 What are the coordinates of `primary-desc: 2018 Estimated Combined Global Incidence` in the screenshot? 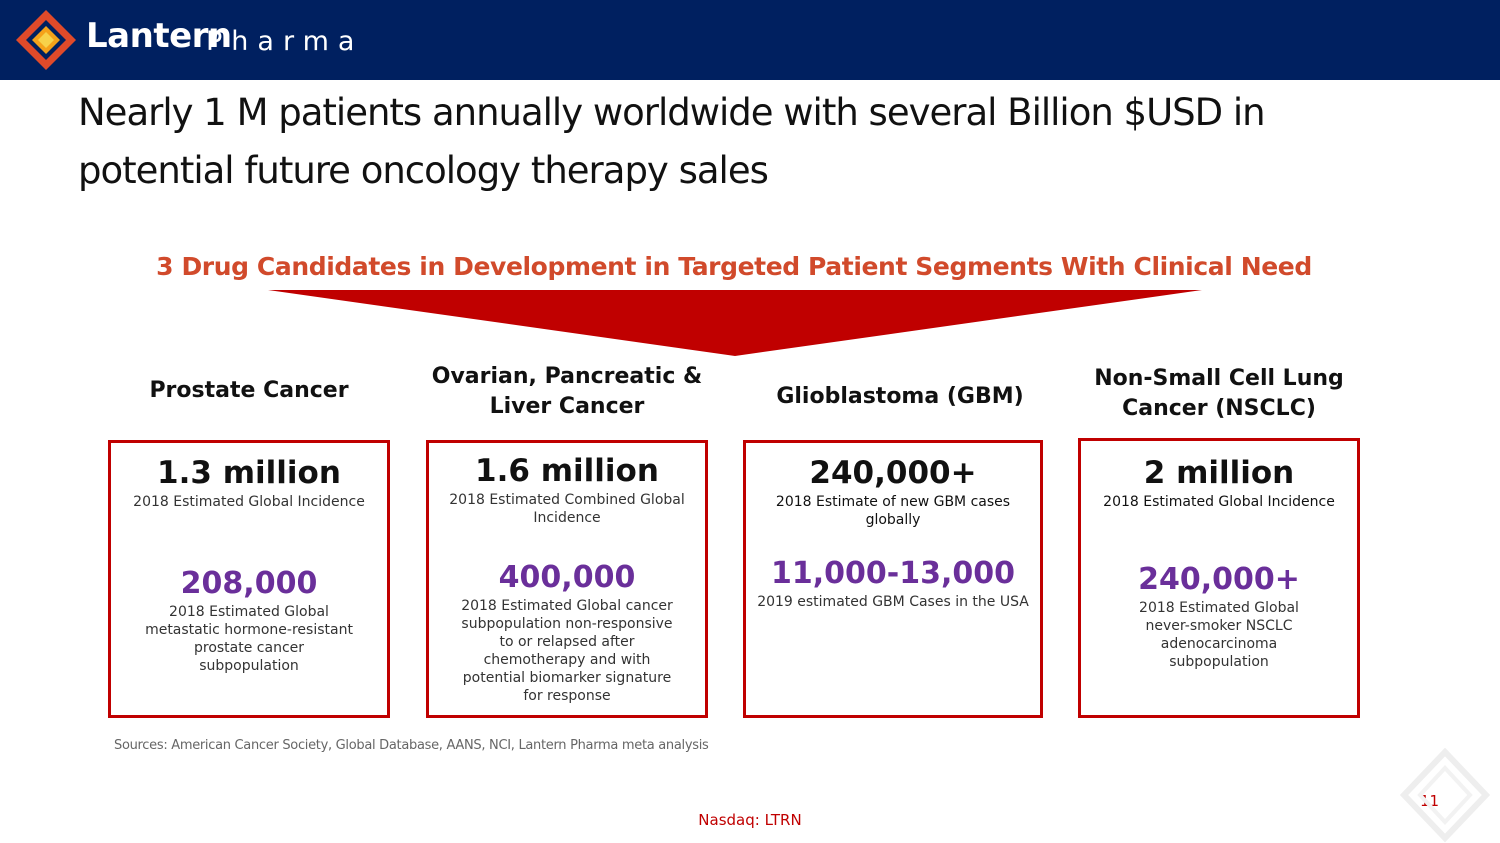 It's located at (567, 509).